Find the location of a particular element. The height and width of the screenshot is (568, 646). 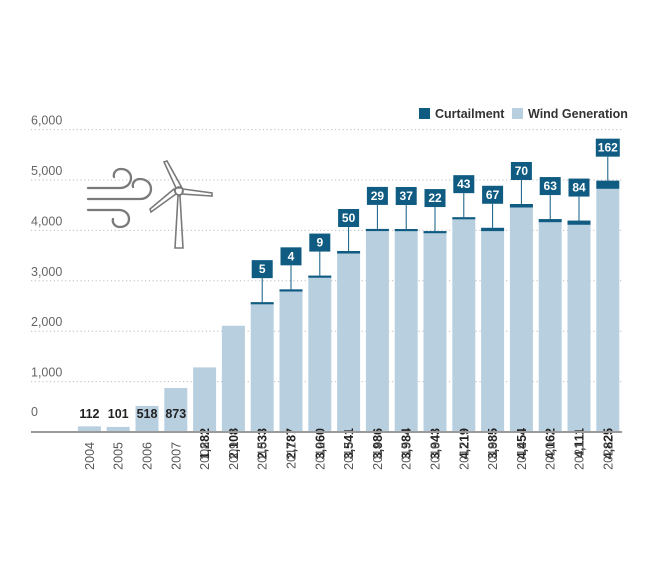

data-label-wind-generation: 2,533 is located at coordinates (263, 443).